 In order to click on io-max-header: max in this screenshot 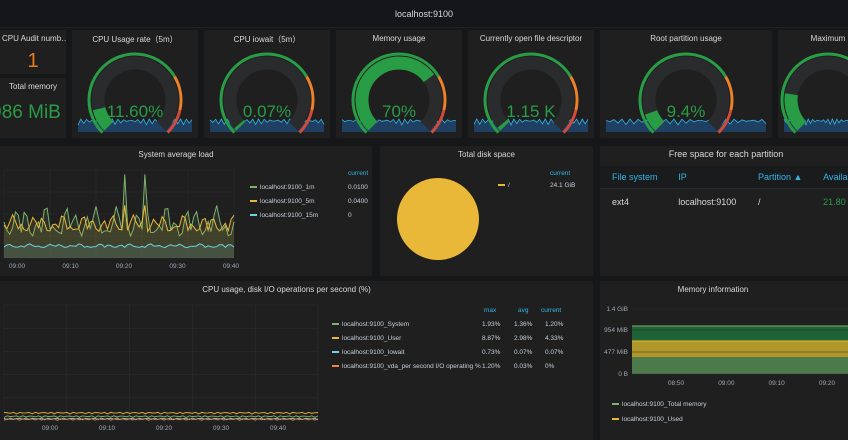, I will do `click(490, 310)`.